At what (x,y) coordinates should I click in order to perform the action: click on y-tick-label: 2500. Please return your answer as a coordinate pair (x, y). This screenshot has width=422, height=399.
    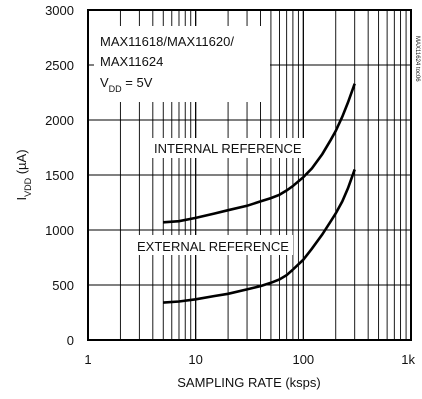
    Looking at the image, I should click on (59, 65).